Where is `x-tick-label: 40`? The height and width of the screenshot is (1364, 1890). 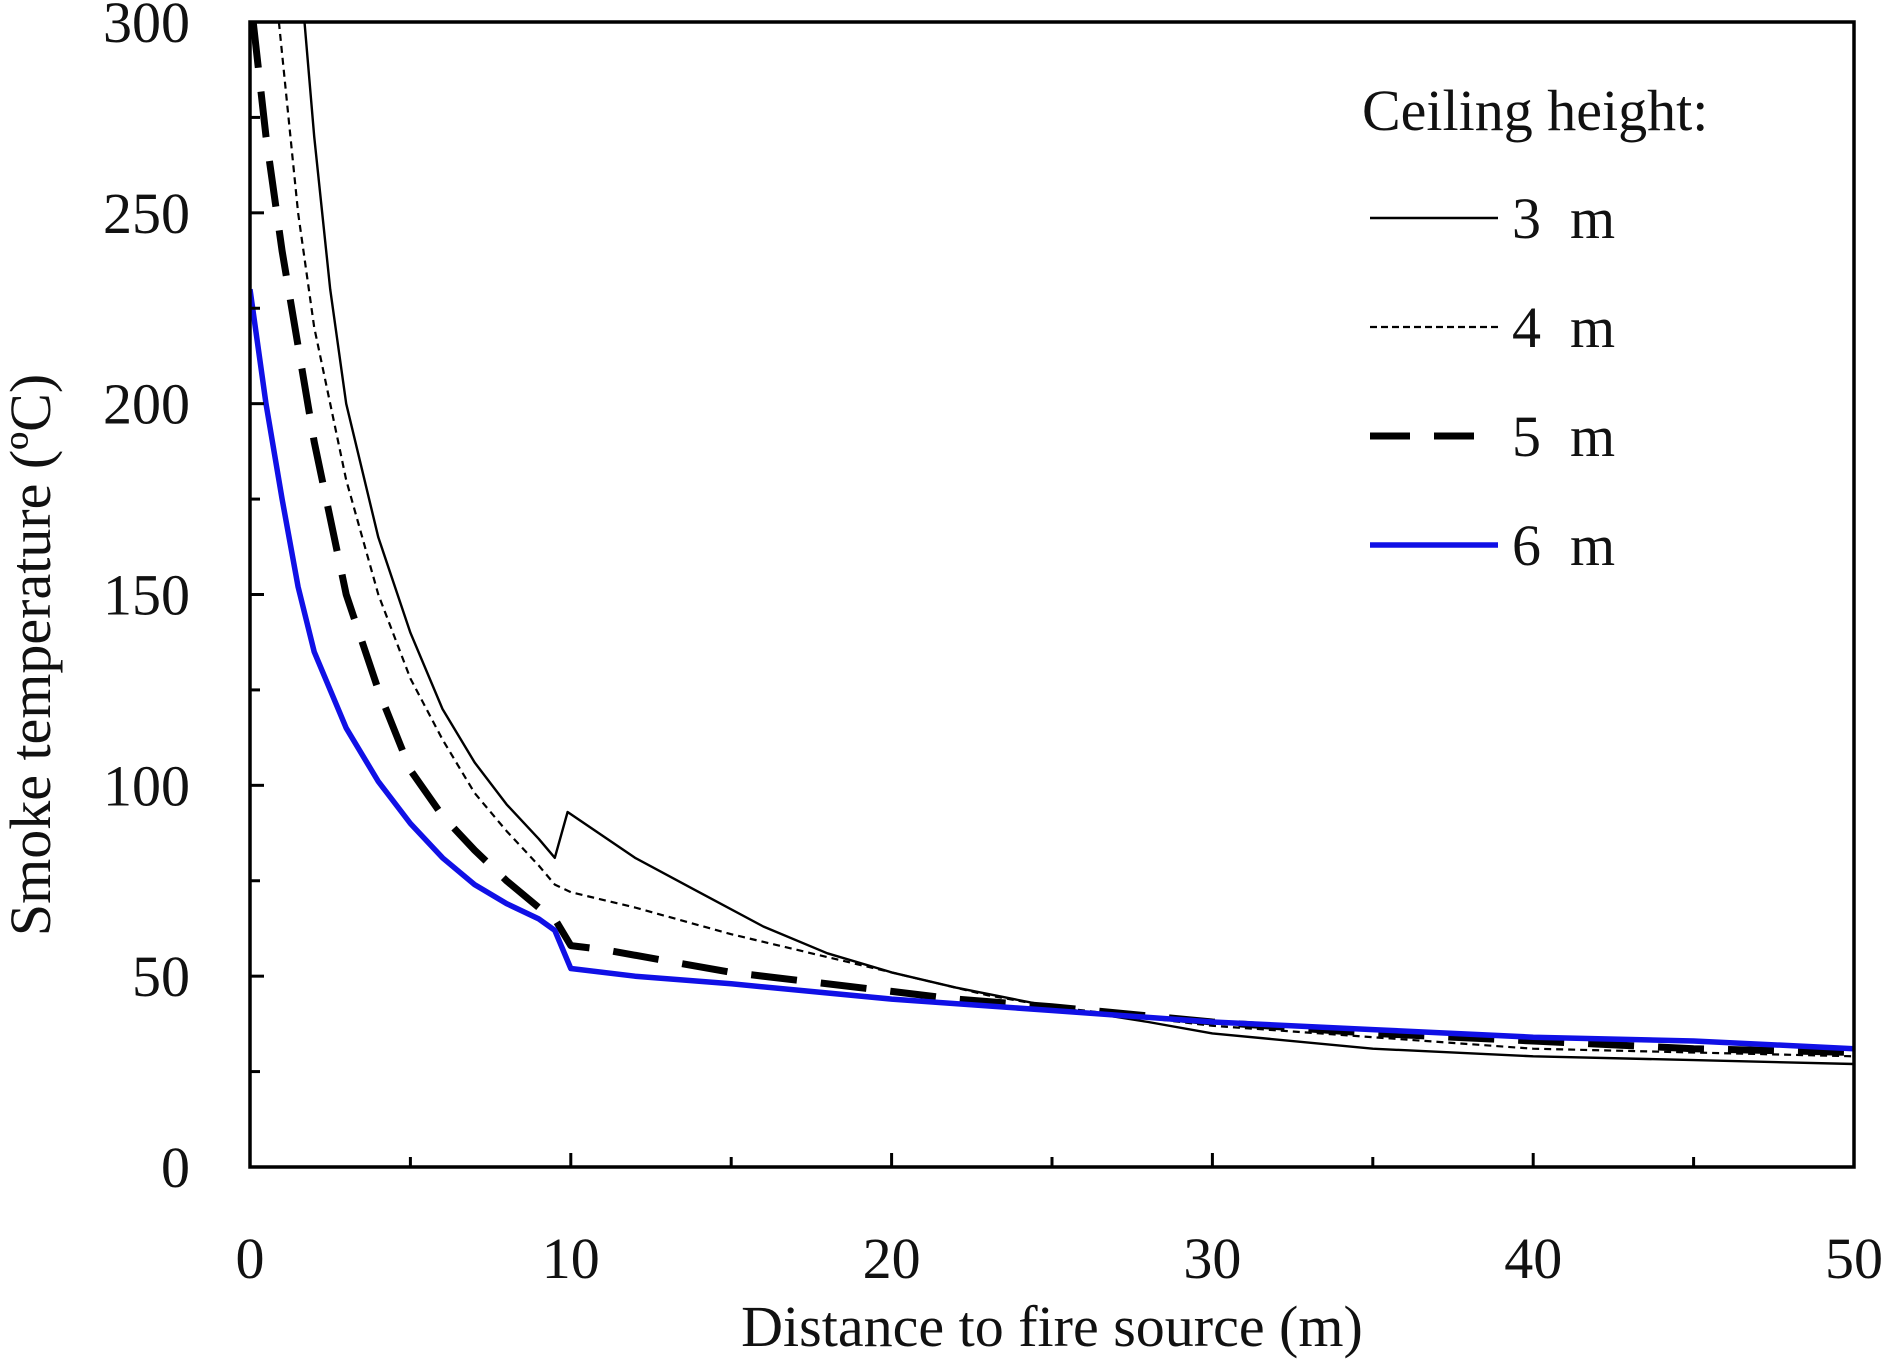 x-tick-label: 40 is located at coordinates (1533, 1258).